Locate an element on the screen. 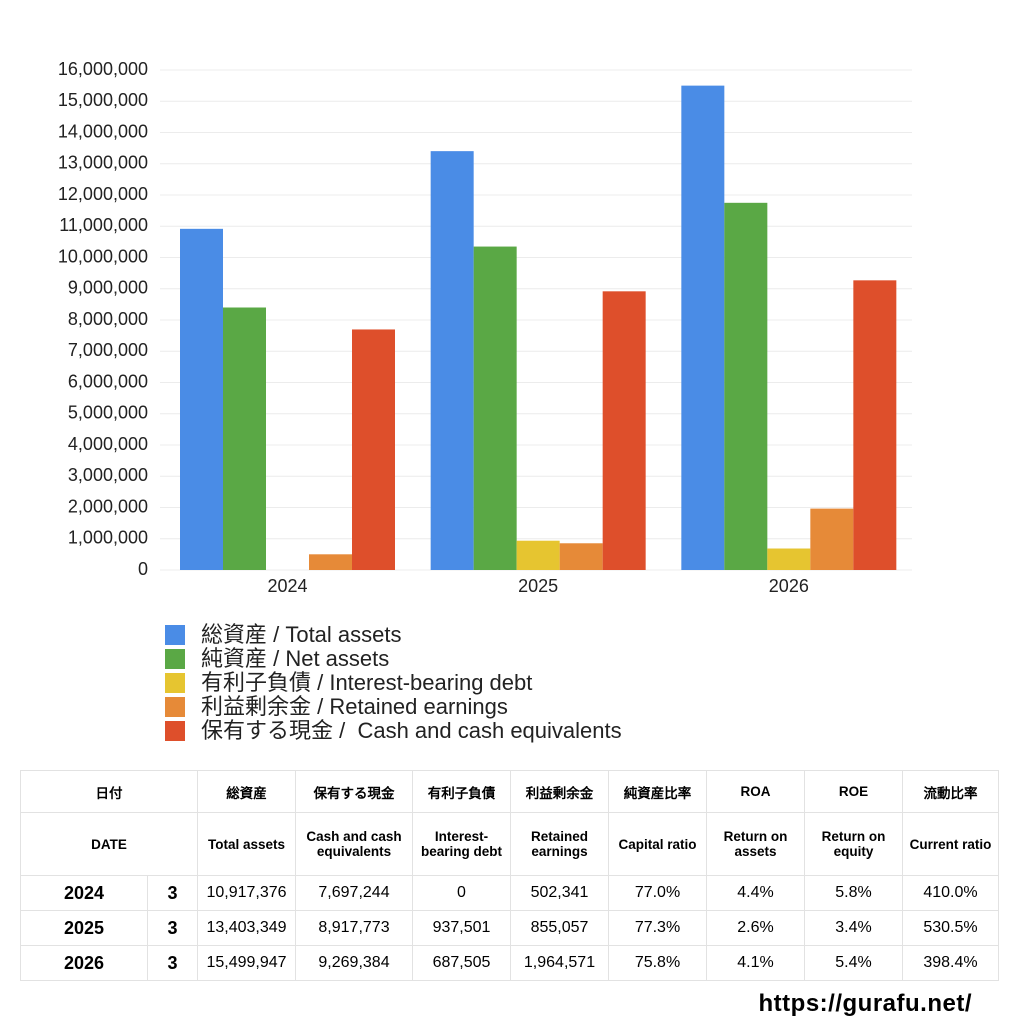 The height and width of the screenshot is (1024, 1024). table-cell: 8,917,773 is located at coordinates (354, 928).